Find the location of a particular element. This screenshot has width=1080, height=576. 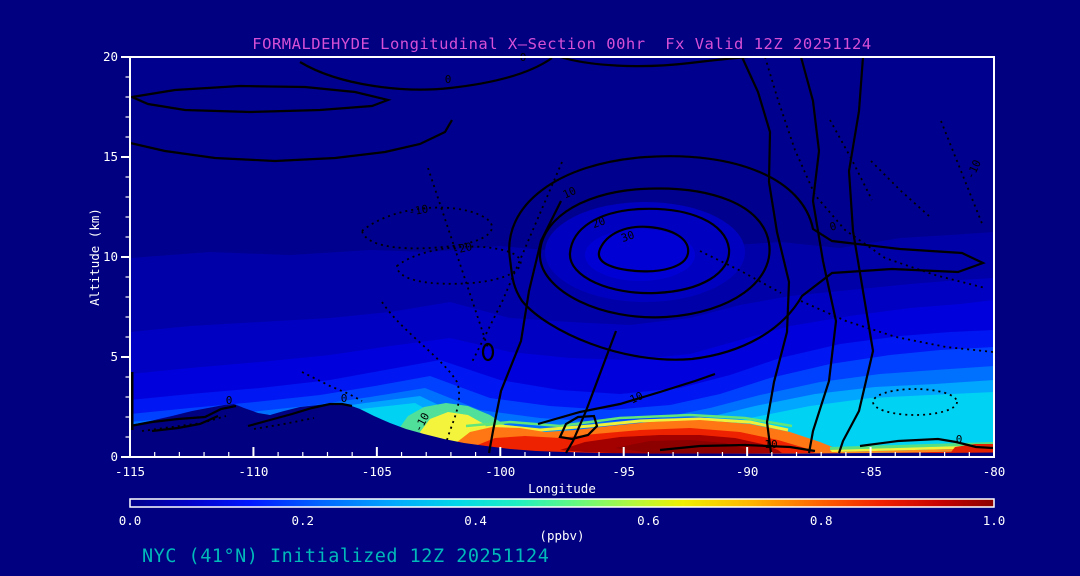

fill-deepred-core is located at coordinates (681, 446).